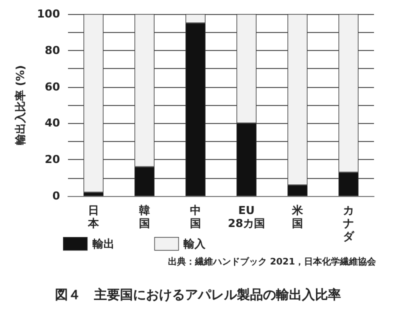 The width and height of the screenshot is (396, 313). I want to click on x-tick-label: 中国, so click(195, 217).